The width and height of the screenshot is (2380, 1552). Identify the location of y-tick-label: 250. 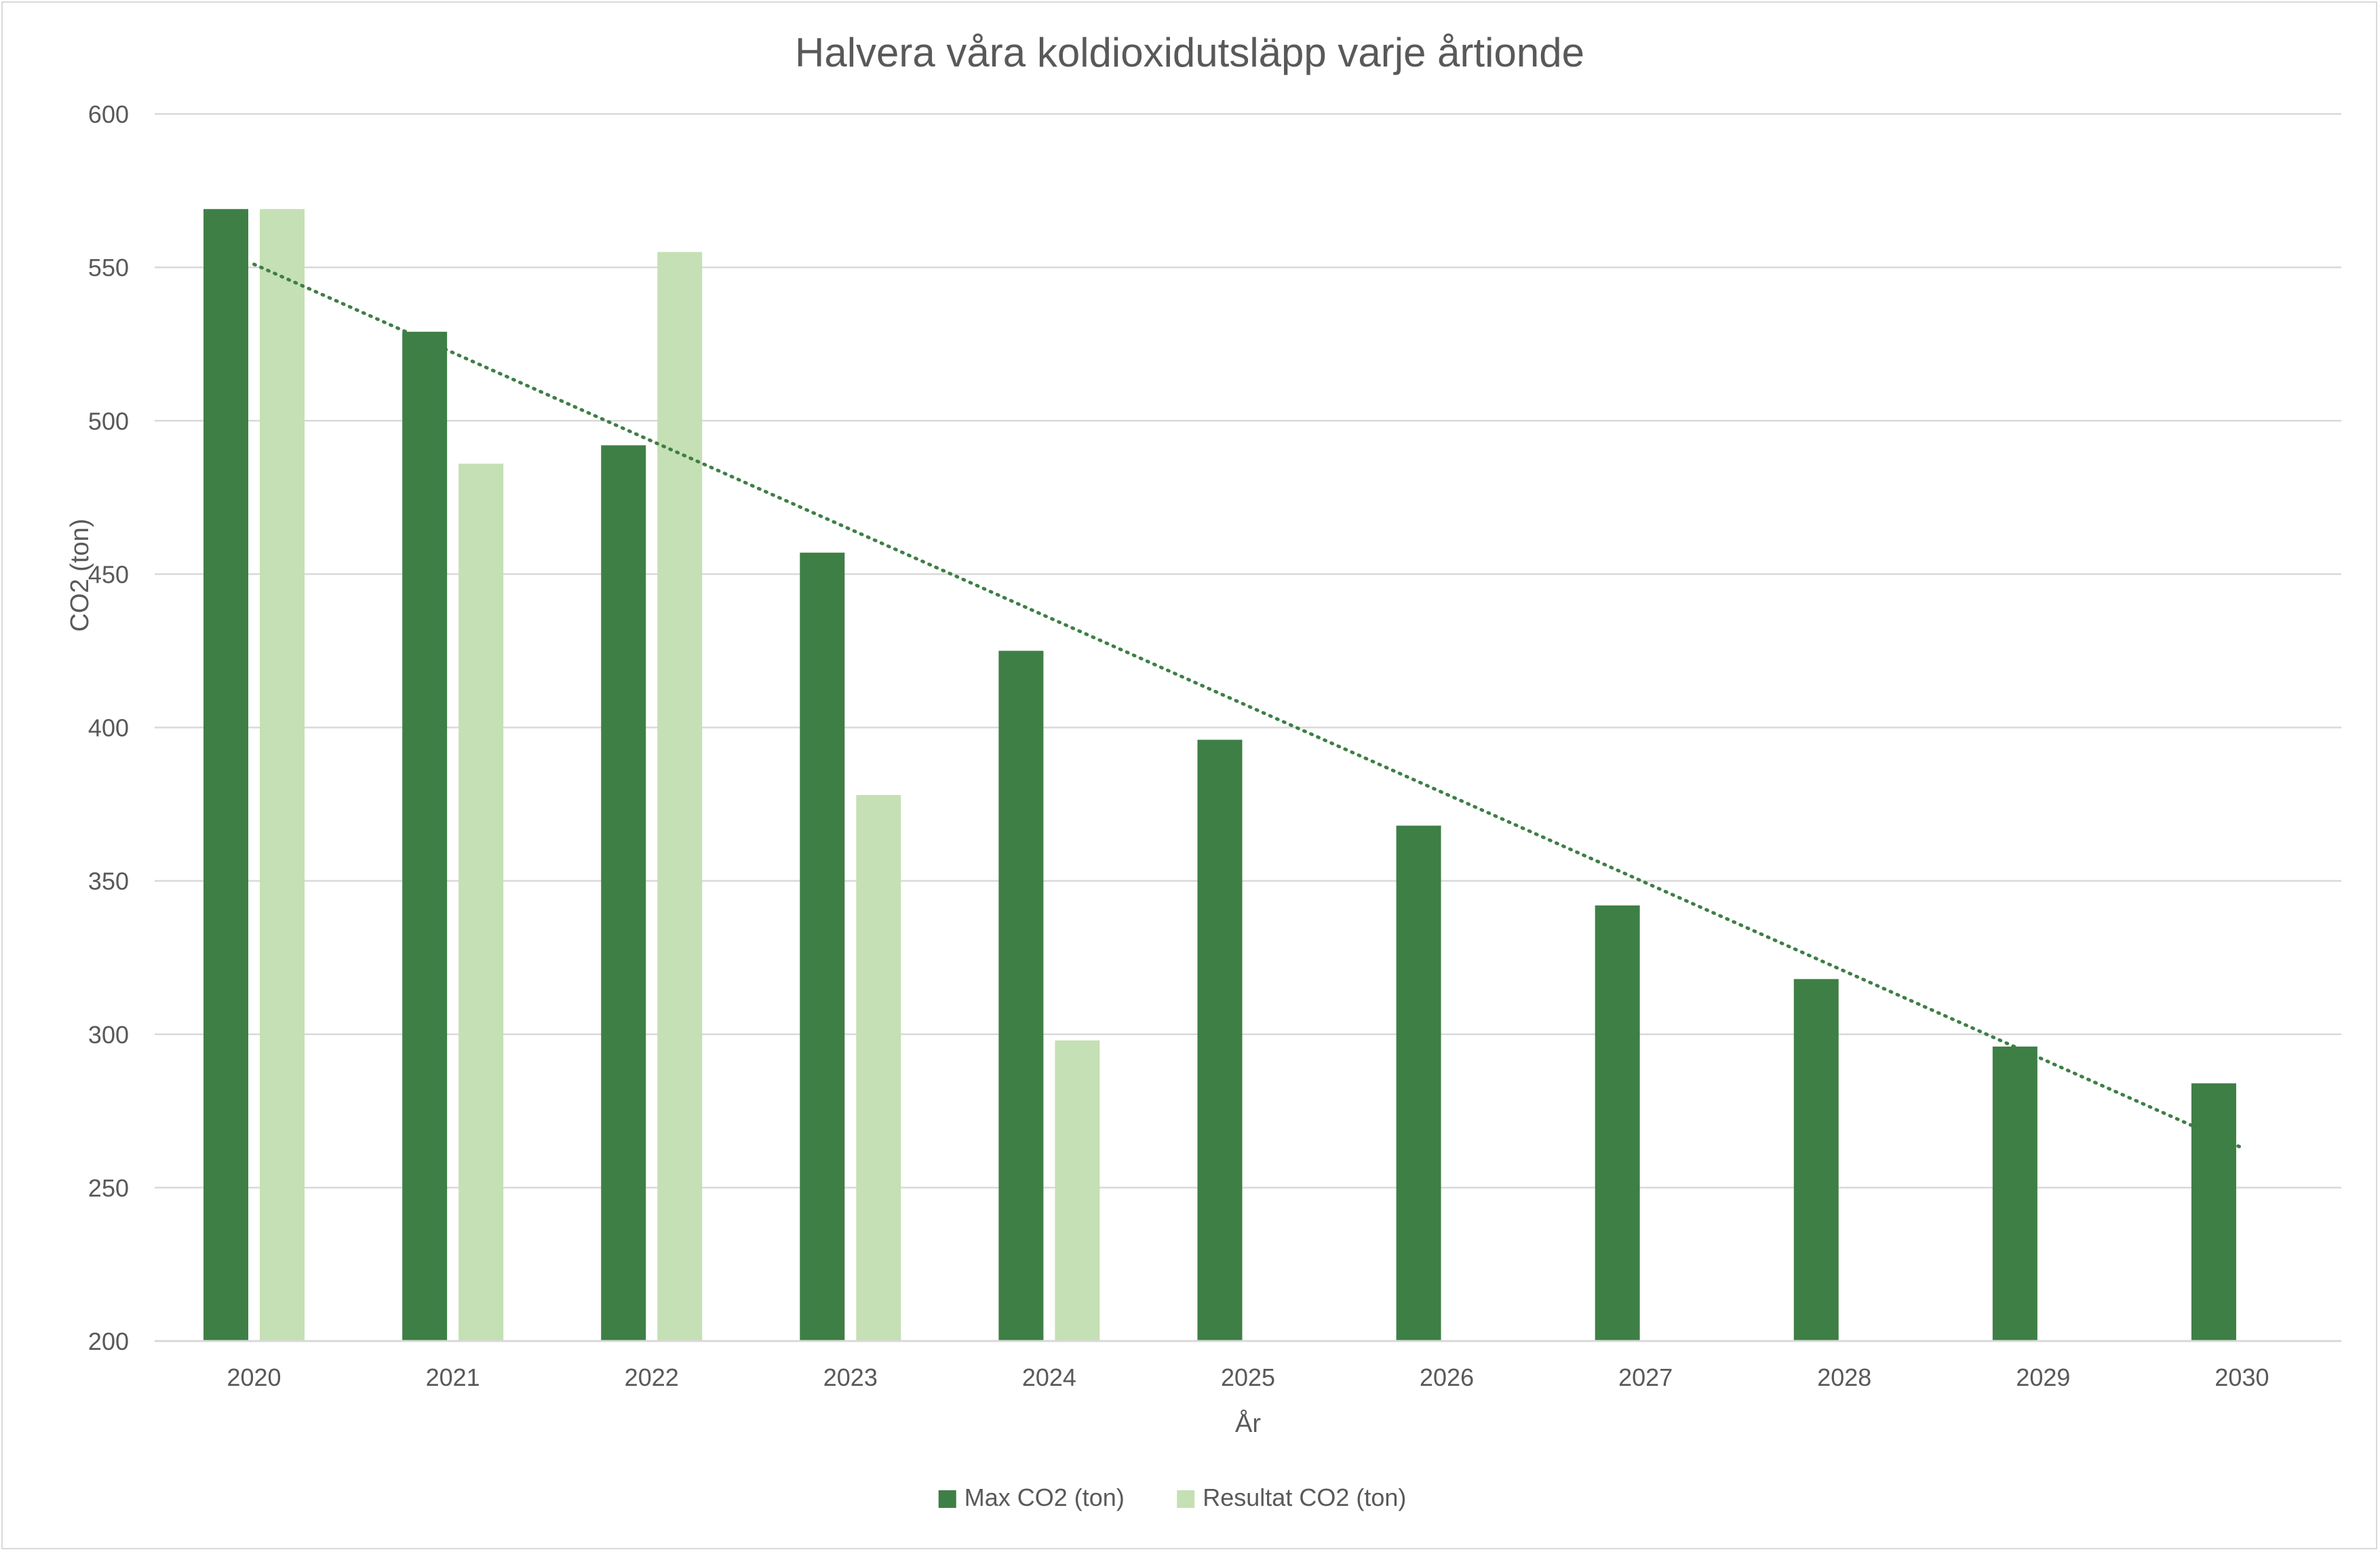
(108, 1188).